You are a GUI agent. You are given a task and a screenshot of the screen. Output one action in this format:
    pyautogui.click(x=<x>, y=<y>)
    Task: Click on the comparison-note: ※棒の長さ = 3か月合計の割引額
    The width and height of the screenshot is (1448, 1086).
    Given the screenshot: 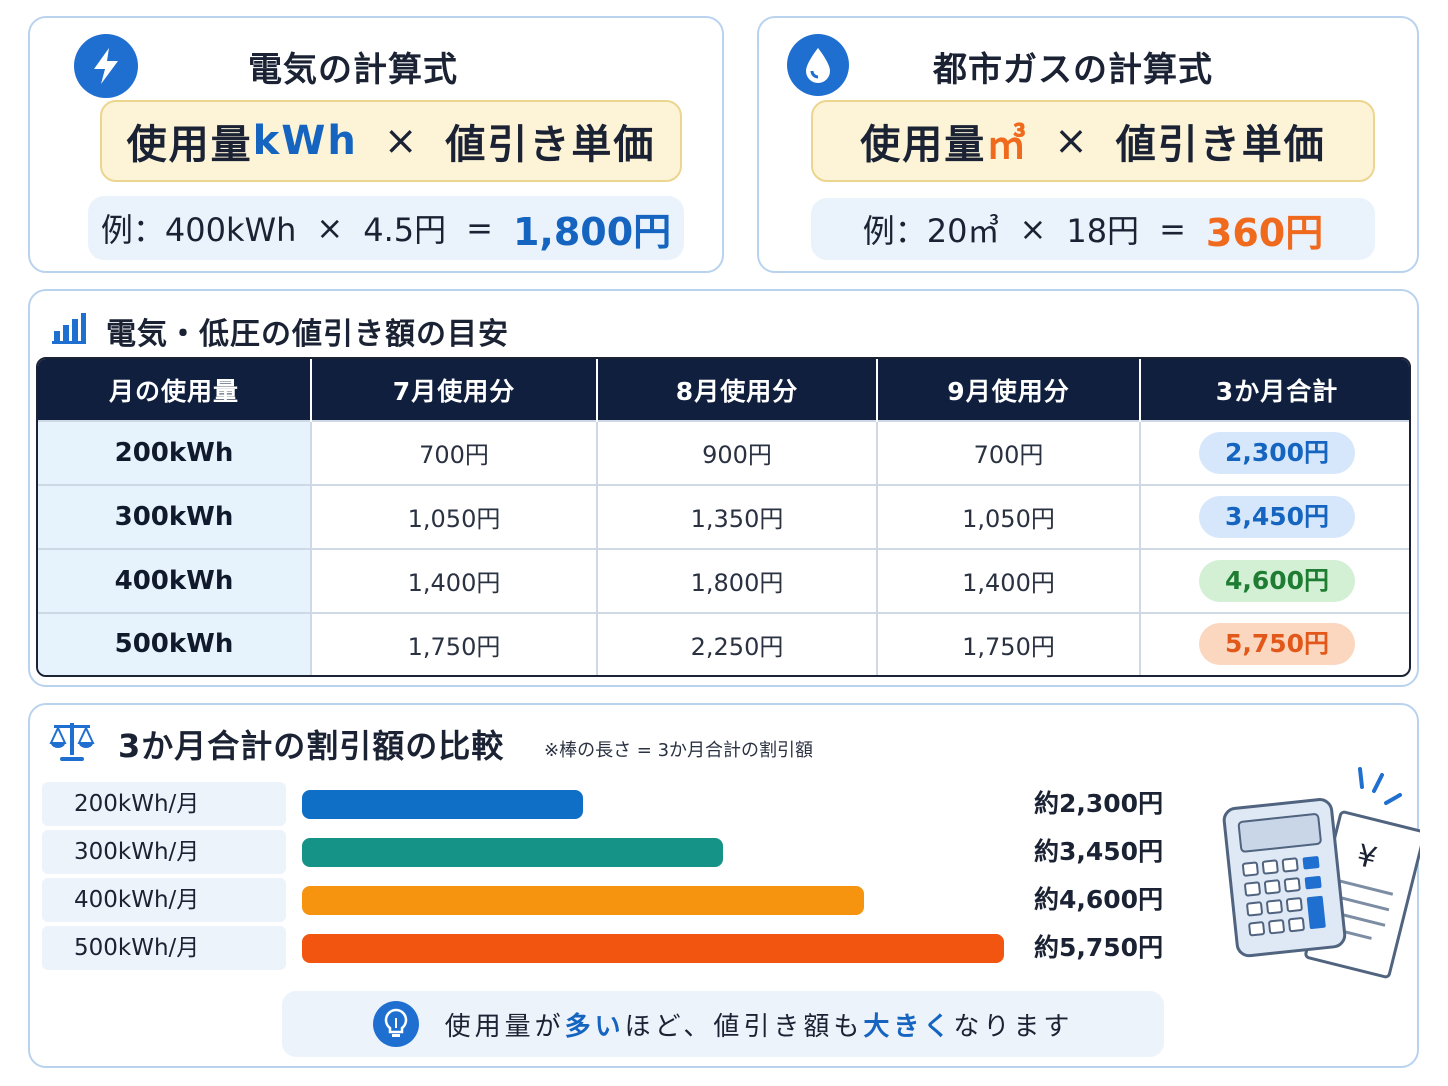 What is the action you would take?
    pyautogui.click(x=679, y=750)
    